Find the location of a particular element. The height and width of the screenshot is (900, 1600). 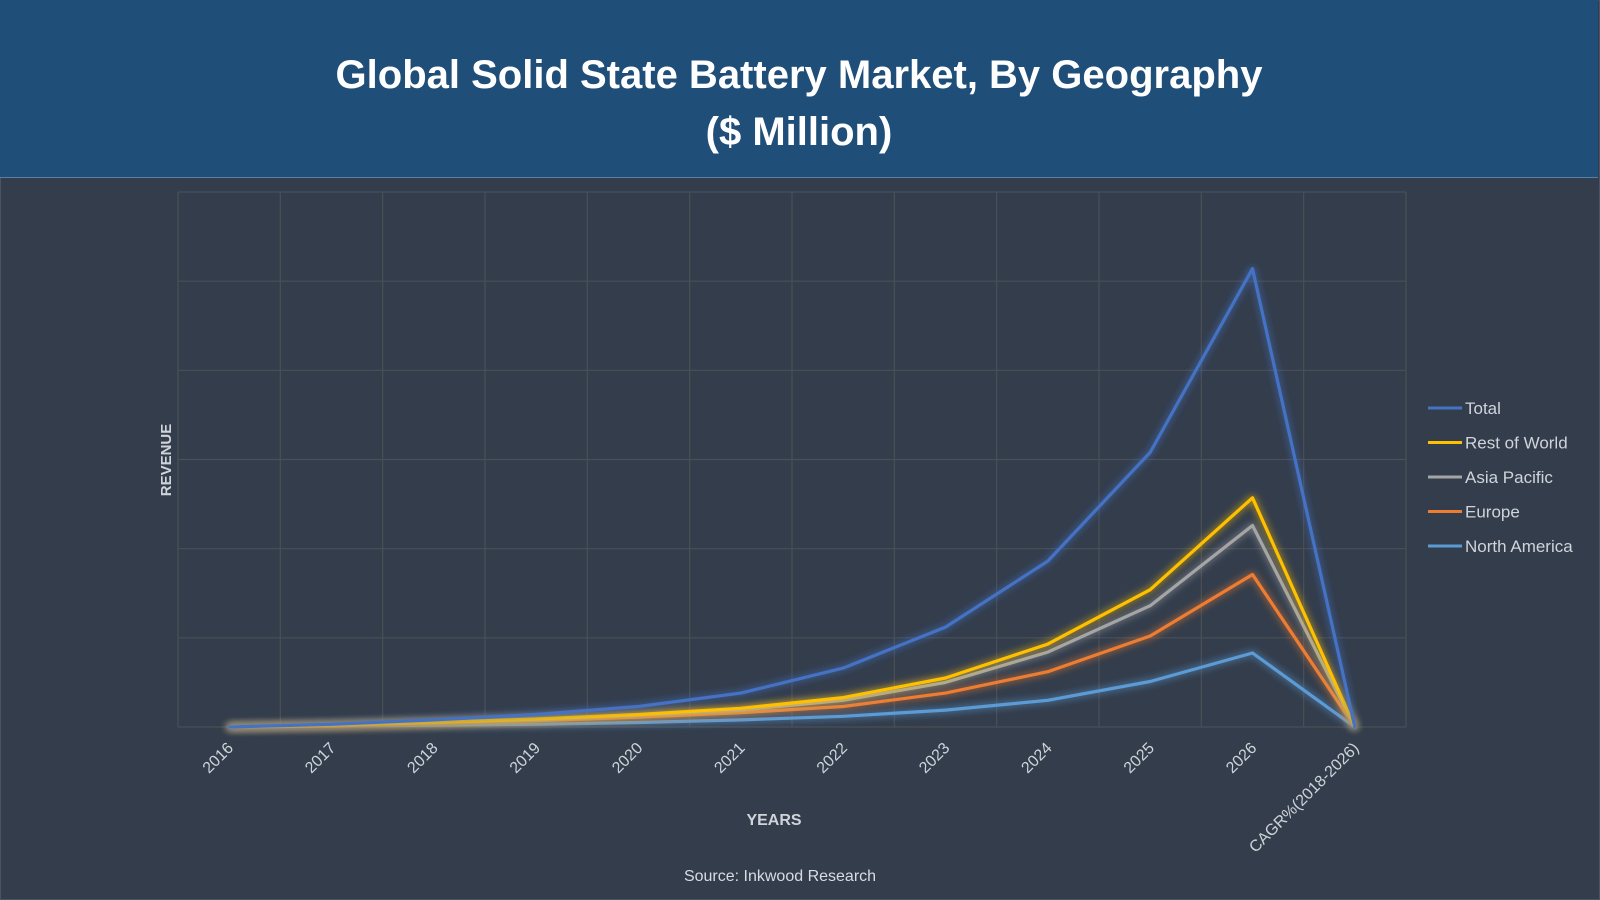

legend-item: Asia Pacific is located at coordinates (1490, 477).